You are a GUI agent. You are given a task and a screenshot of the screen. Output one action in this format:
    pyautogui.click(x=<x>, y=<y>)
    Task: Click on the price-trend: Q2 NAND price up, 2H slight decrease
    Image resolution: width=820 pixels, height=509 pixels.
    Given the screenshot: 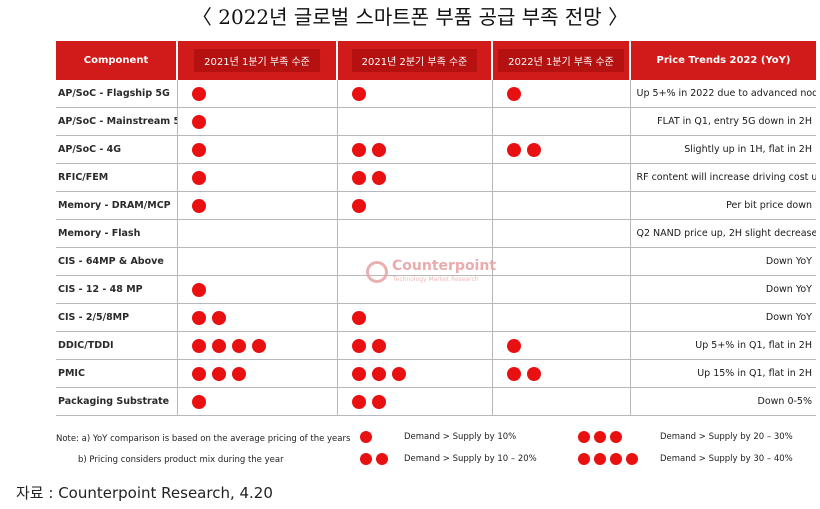 What is the action you would take?
    pyautogui.click(x=723, y=233)
    